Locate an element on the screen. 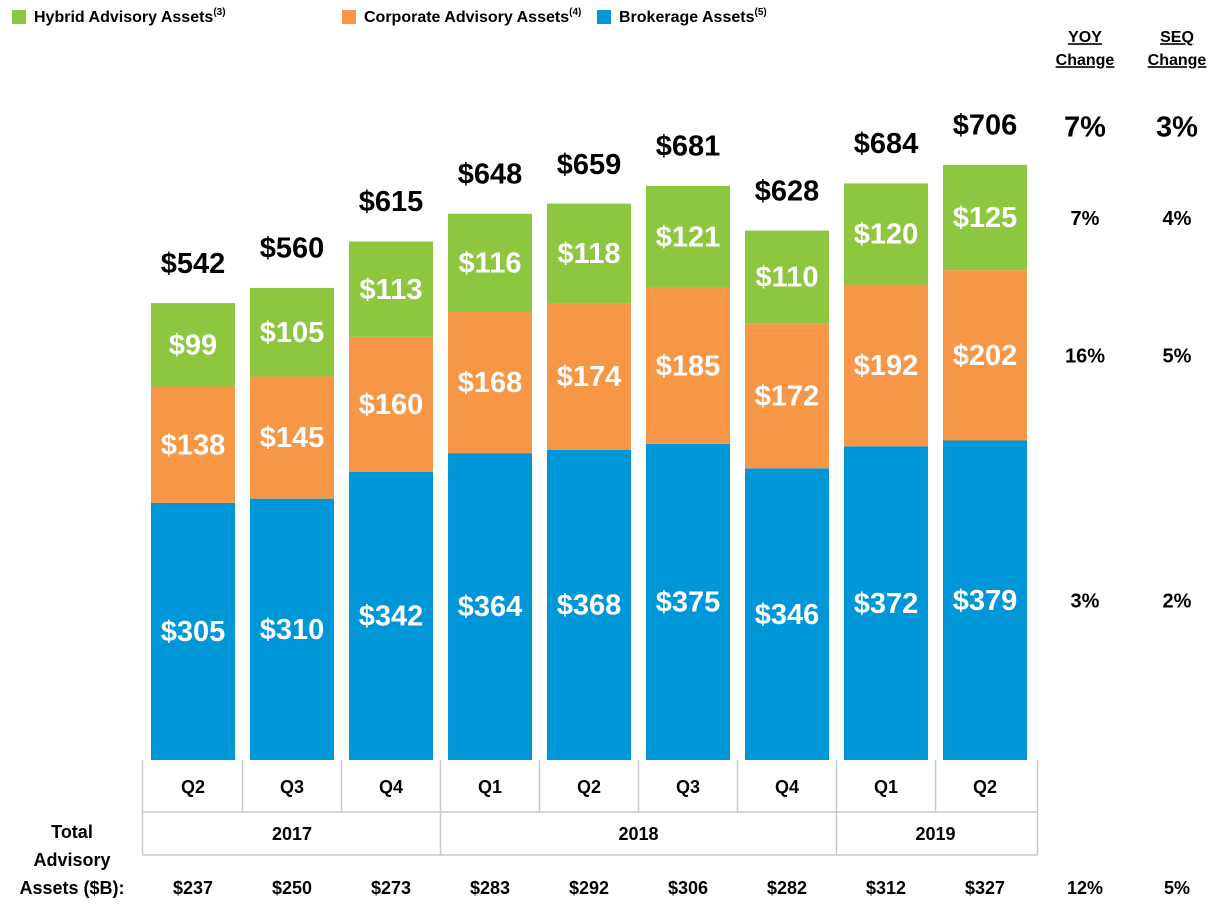  x-tick-label: Q2 is located at coordinates (985, 787).